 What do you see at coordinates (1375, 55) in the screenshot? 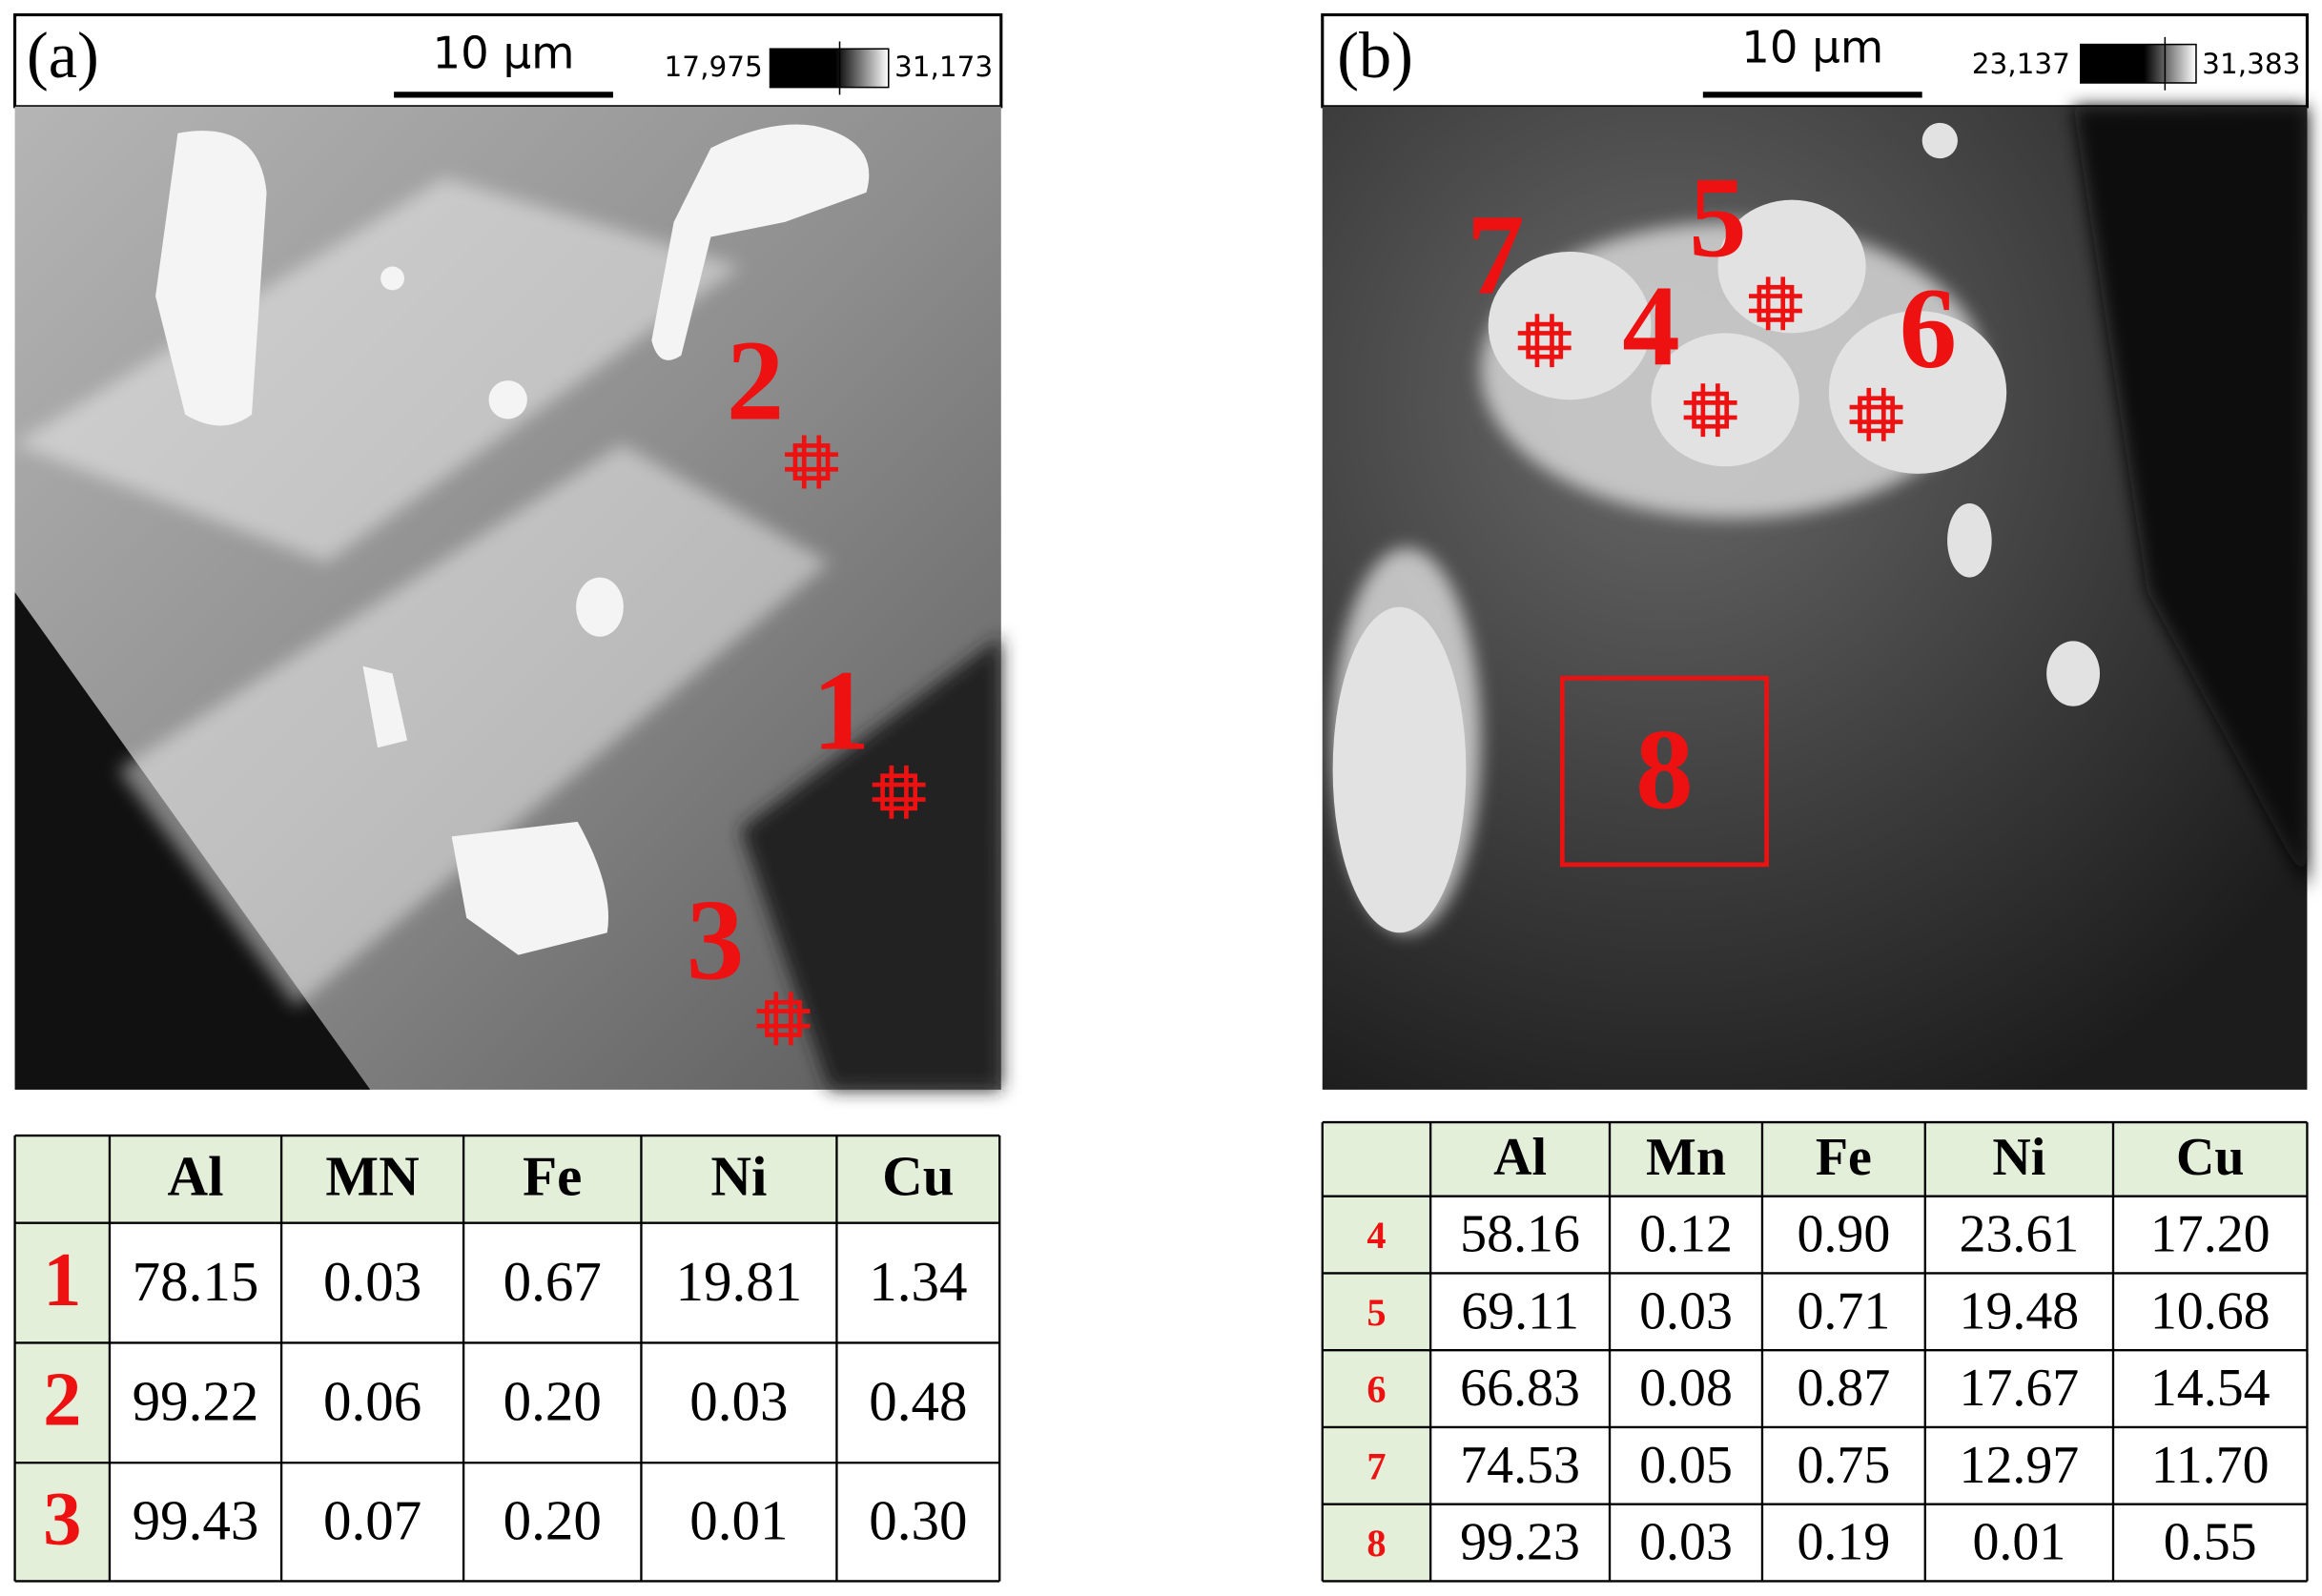
I see `panel-label: (b)` at bounding box center [1375, 55].